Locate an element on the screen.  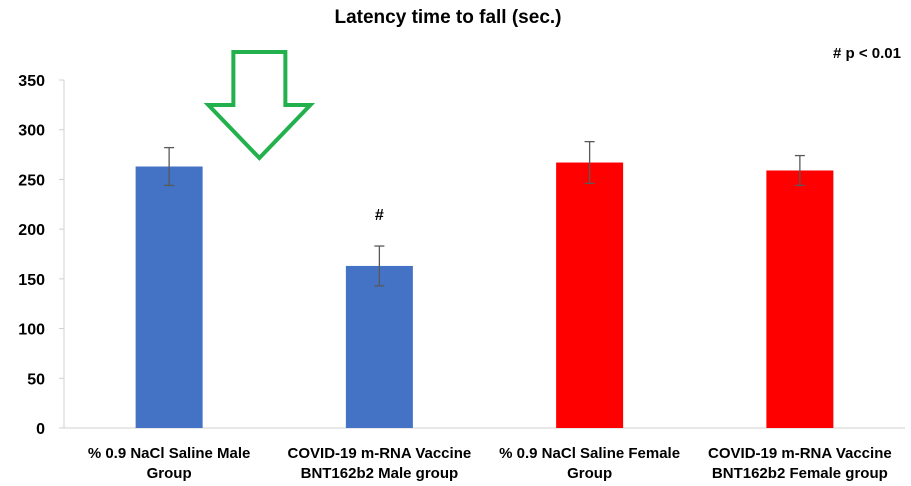
highlight-arrow is located at coordinates (259, 105).